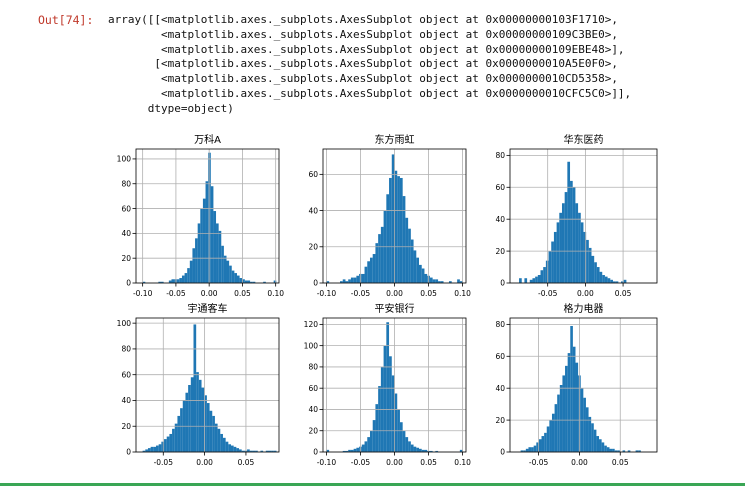  I want to click on x-tick-label: -0.10, so click(327, 462).